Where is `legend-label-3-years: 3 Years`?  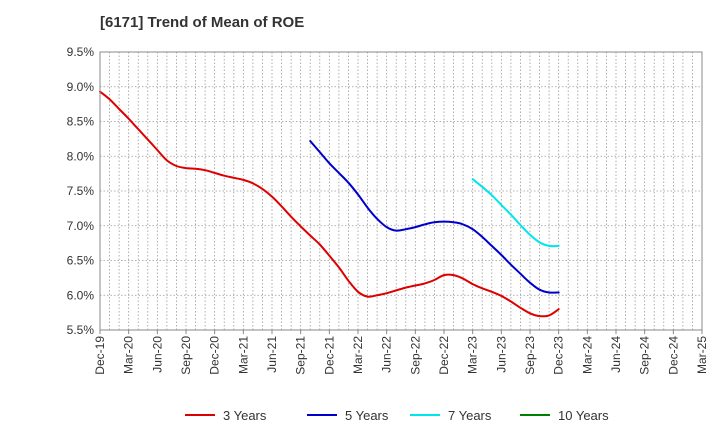
legend-label-3-years: 3 Years is located at coordinates (245, 415).